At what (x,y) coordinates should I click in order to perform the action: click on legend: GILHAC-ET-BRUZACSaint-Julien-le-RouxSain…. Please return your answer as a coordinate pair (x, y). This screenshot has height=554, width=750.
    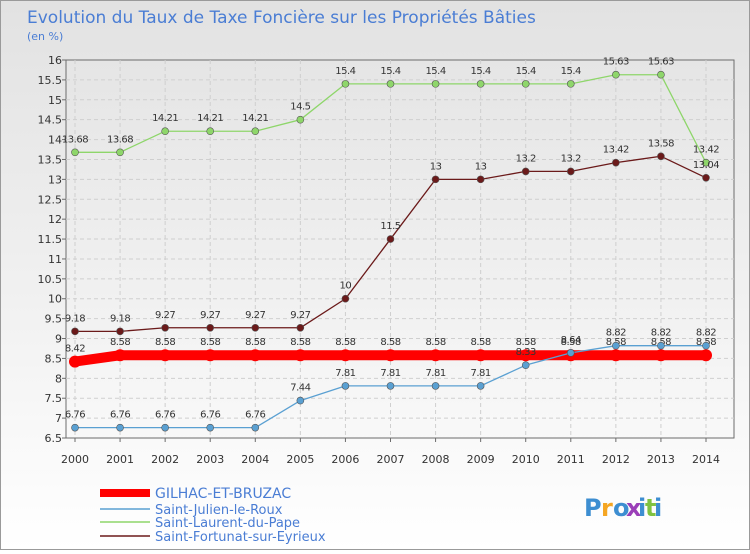
    Looking at the image, I should click on (213, 515).